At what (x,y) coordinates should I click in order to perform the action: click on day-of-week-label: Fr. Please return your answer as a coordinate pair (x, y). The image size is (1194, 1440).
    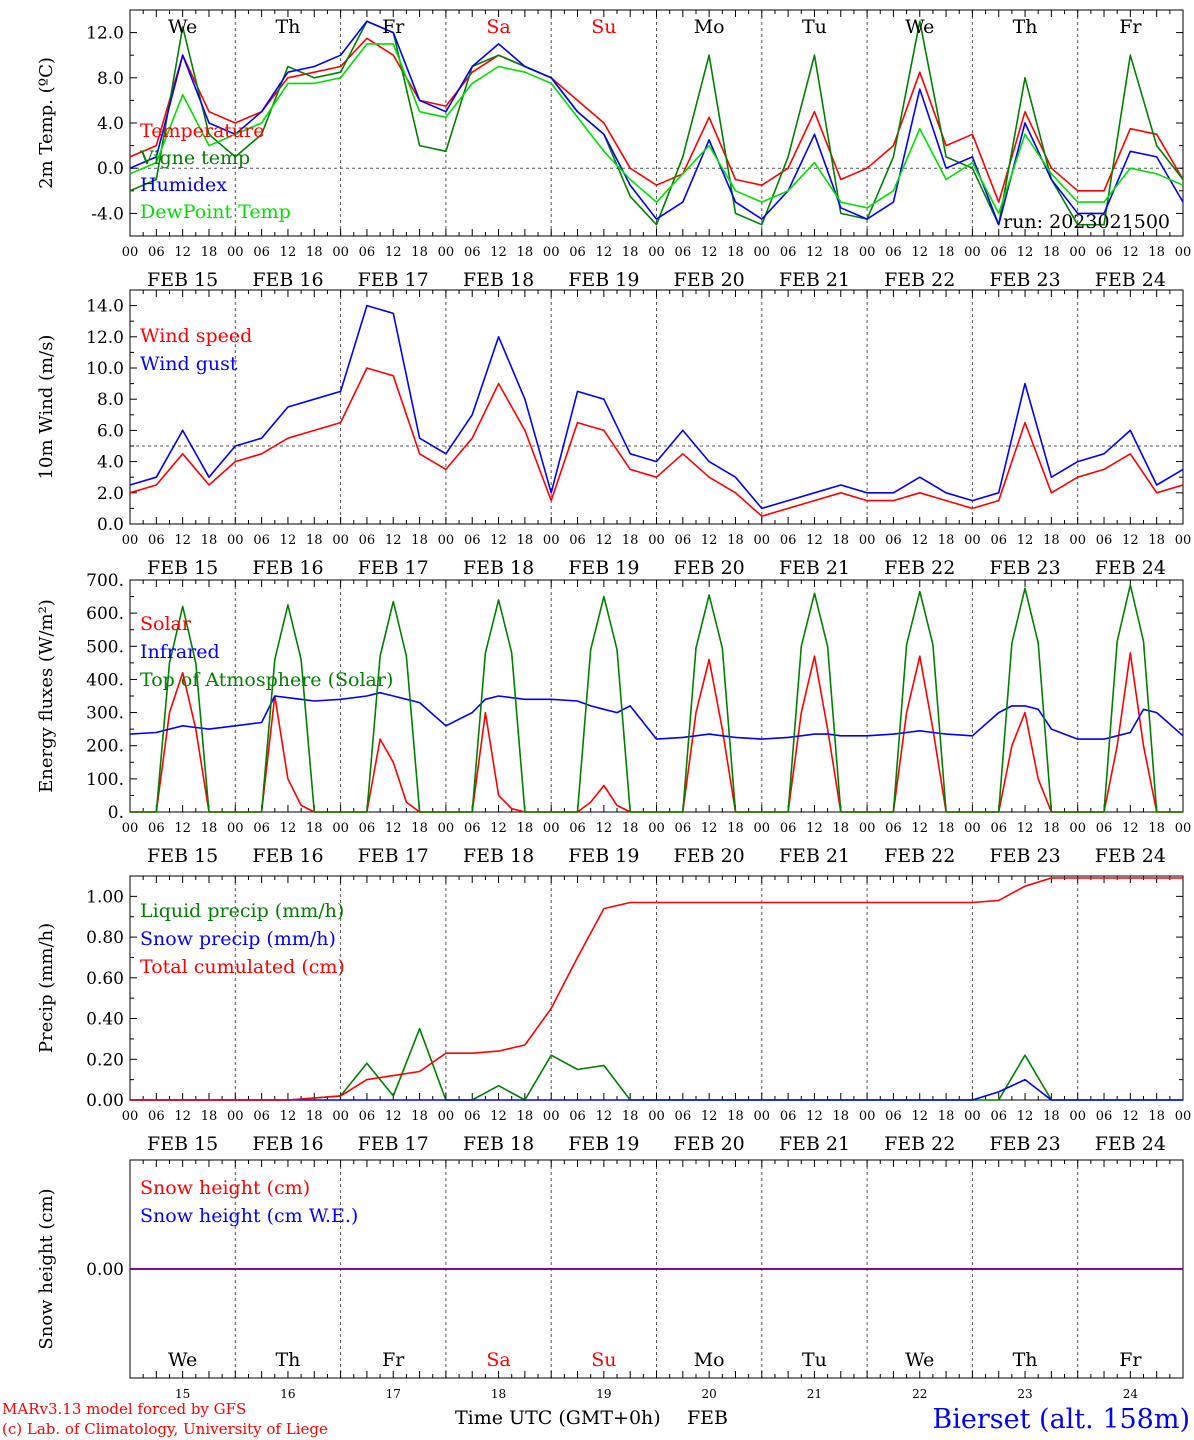
    Looking at the image, I should click on (1130, 27).